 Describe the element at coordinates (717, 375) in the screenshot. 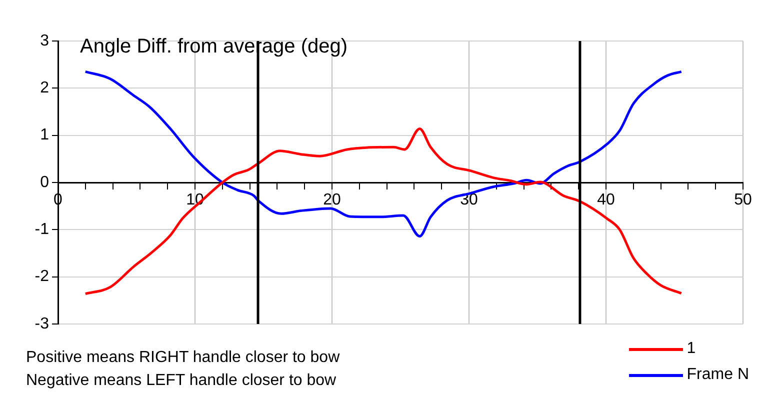

I see `legend-label: Frame N` at that location.